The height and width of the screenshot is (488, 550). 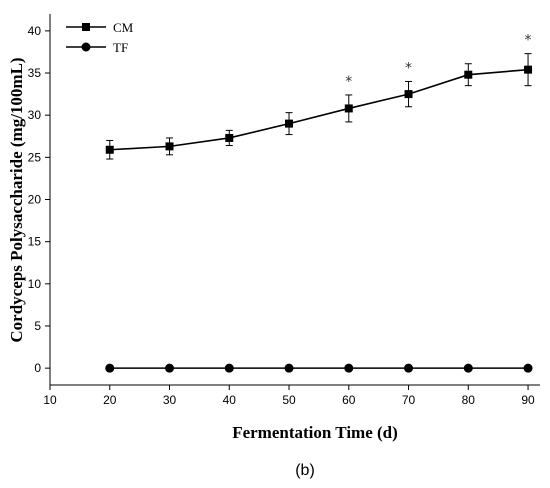 What do you see at coordinates (35, 200) in the screenshot?
I see `y-tick-label: 20` at bounding box center [35, 200].